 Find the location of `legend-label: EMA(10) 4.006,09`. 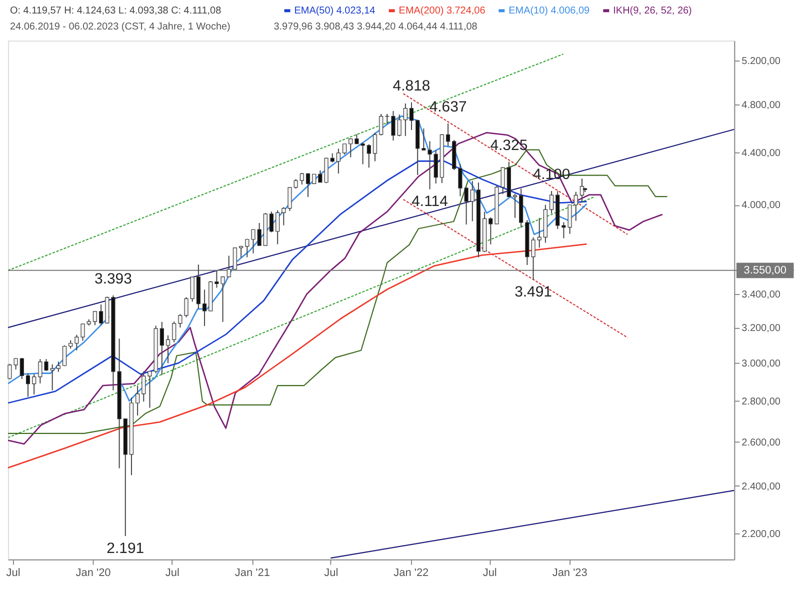

legend-label: EMA(10) 4.006,09 is located at coordinates (549, 11).